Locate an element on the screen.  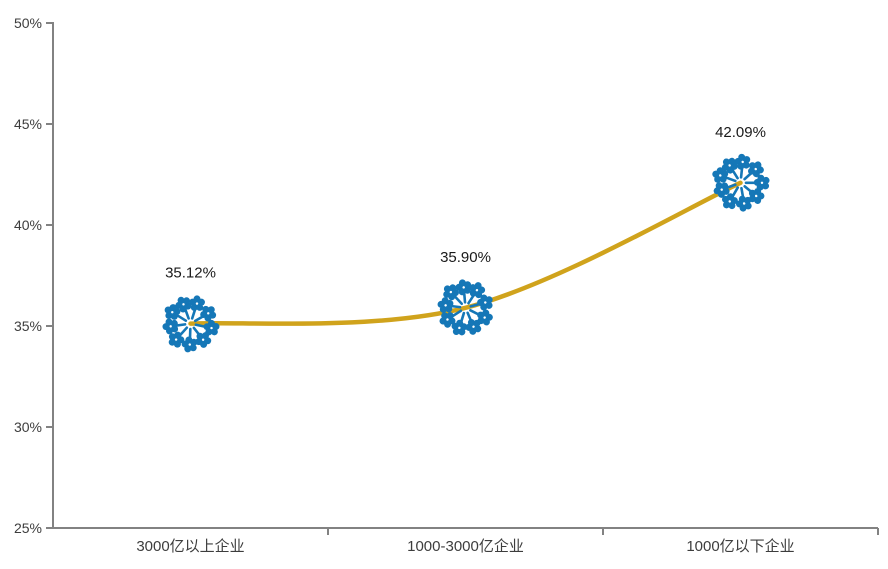
data-label: 35.12% is located at coordinates (190, 273).